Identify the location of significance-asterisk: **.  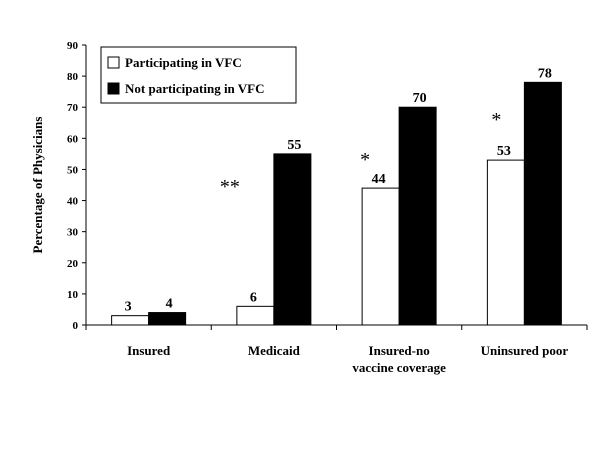
(230, 187).